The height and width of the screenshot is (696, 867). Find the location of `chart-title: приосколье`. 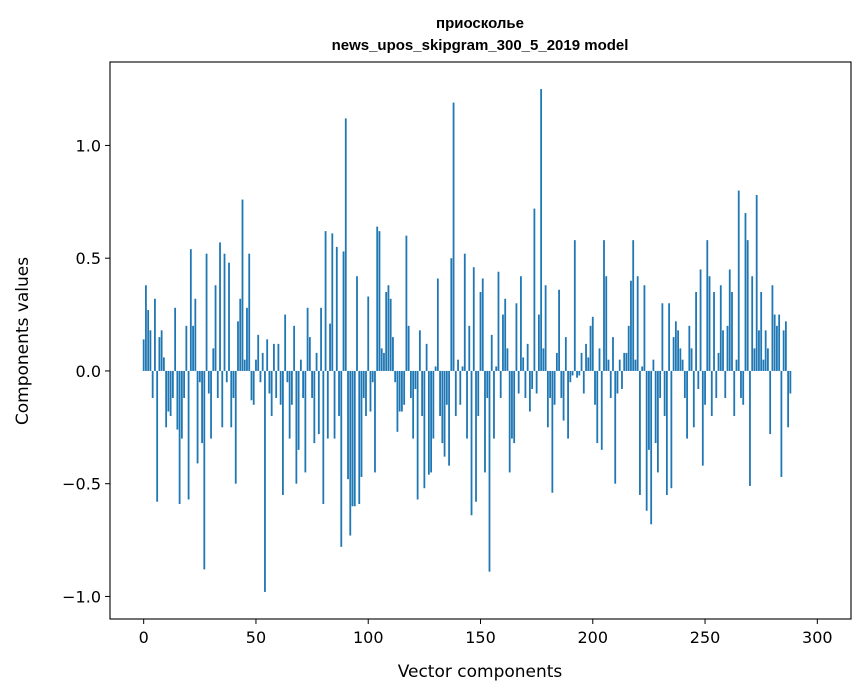

chart-title: приосколье is located at coordinates (480, 23).